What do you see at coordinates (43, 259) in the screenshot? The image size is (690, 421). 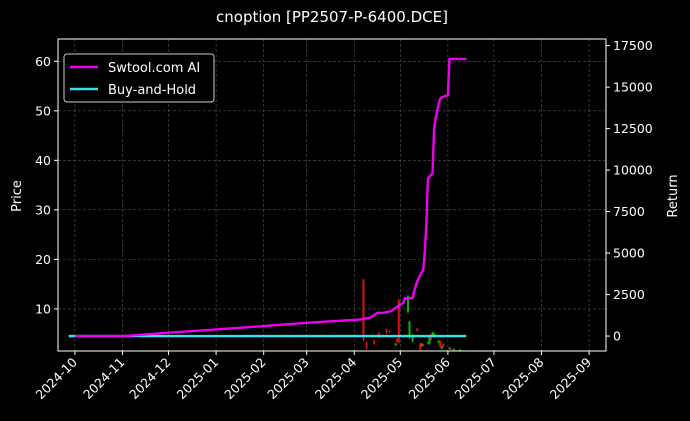 I see `y-left-tick-label: 20` at bounding box center [43, 259].